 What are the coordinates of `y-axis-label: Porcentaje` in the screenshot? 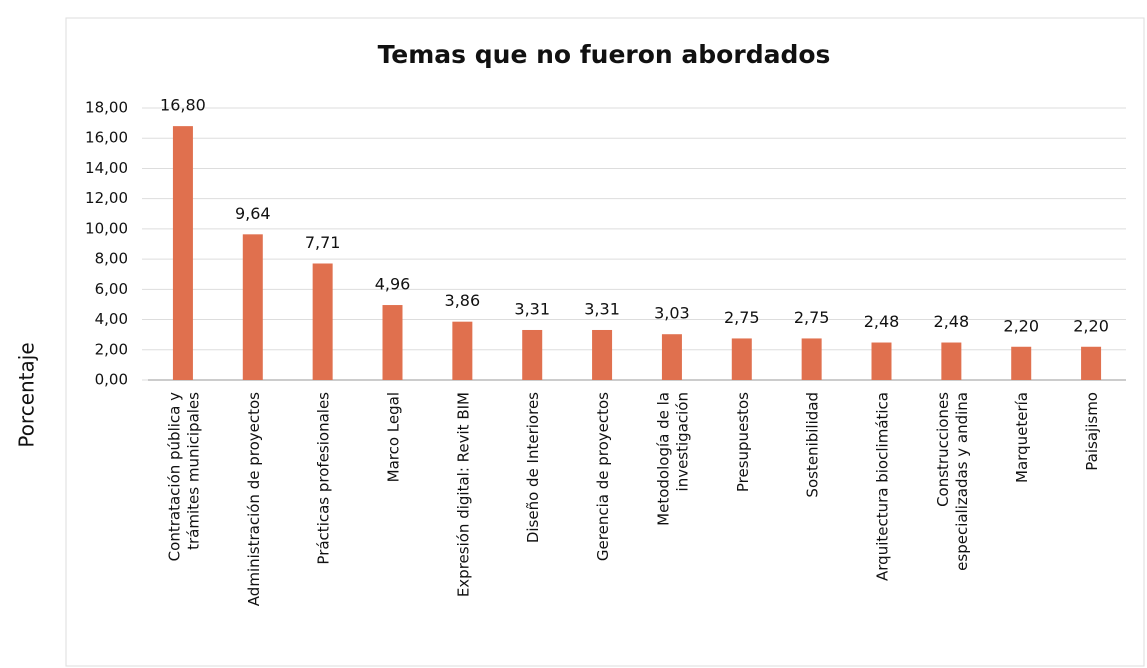 It's located at (27, 394).